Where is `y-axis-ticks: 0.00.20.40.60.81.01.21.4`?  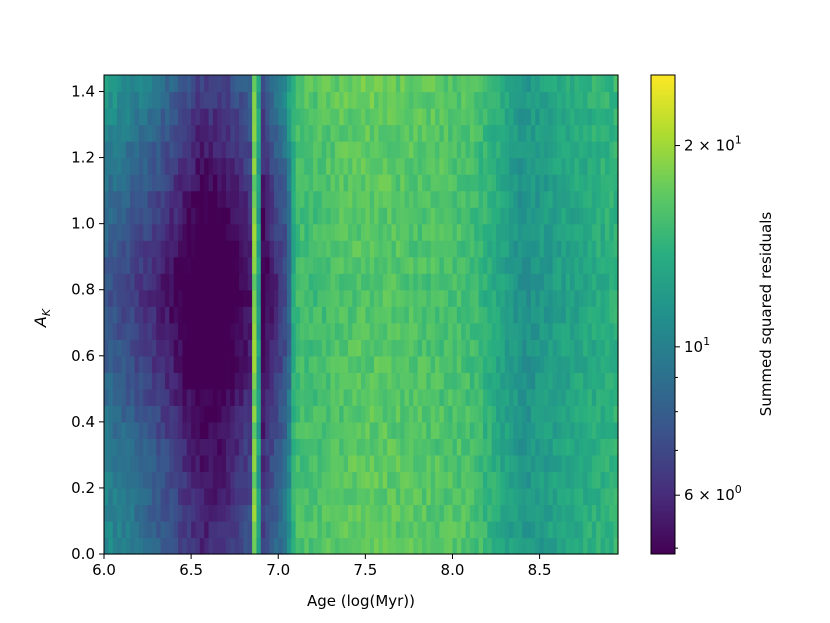
y-axis-ticks: 0.00.20.40.60.81.01.21.4 is located at coordinates (87, 323).